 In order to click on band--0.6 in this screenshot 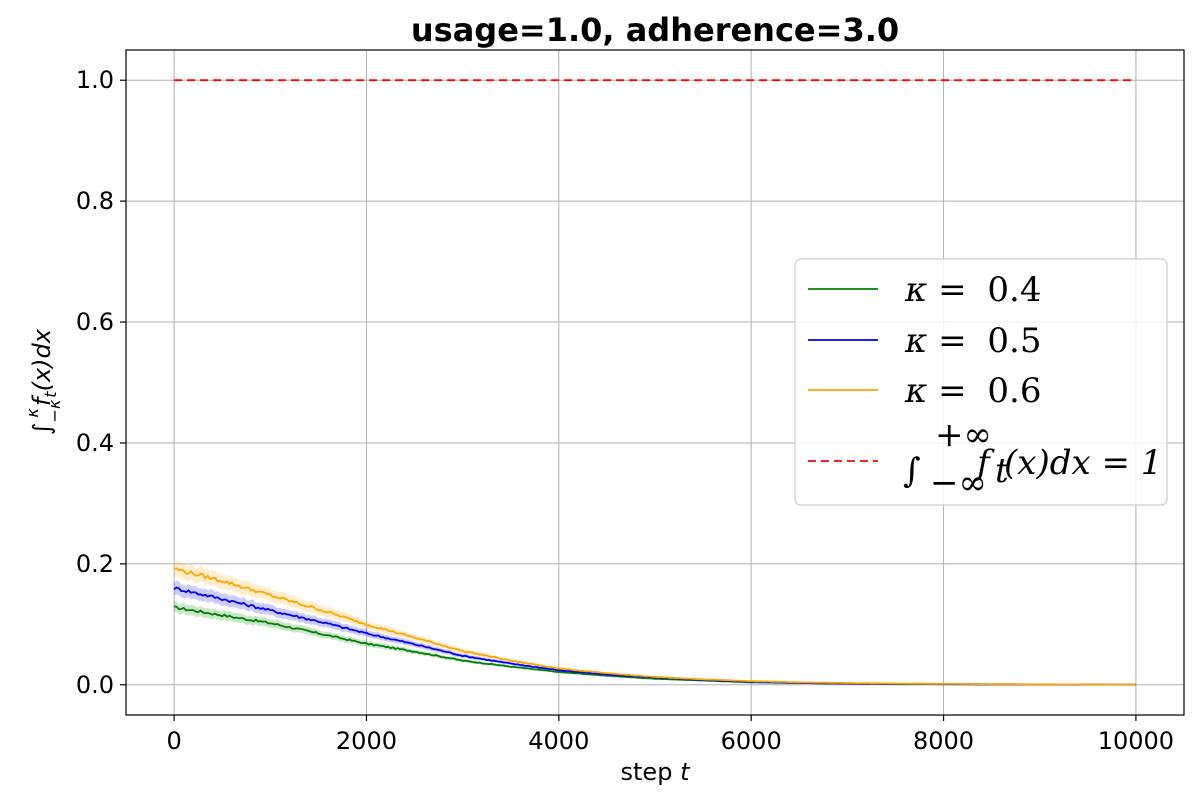, I will do `click(655, 622)`.